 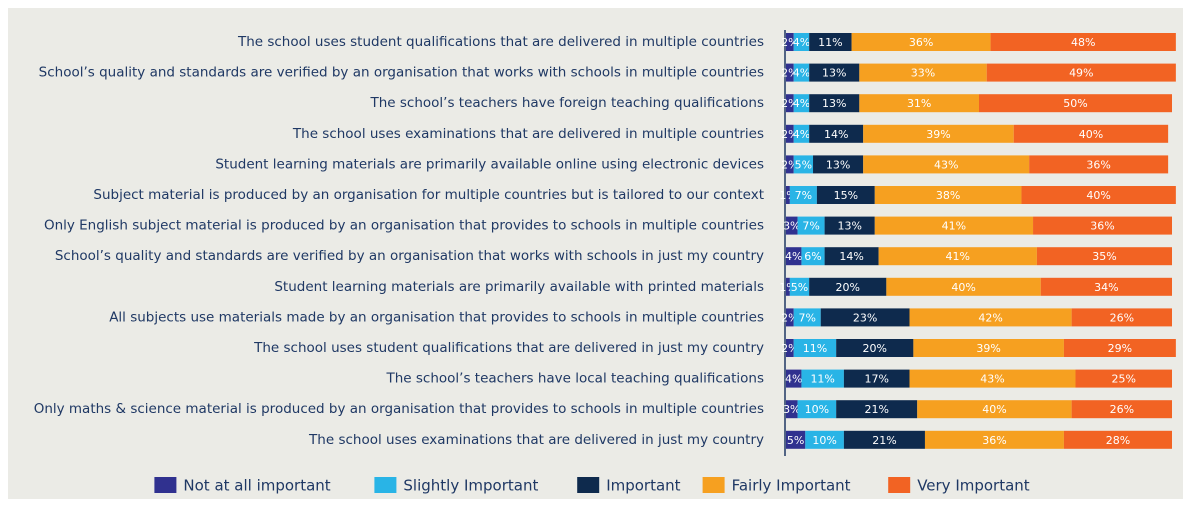 What do you see at coordinates (812, 256) in the screenshot?
I see `value-label: 6%` at bounding box center [812, 256].